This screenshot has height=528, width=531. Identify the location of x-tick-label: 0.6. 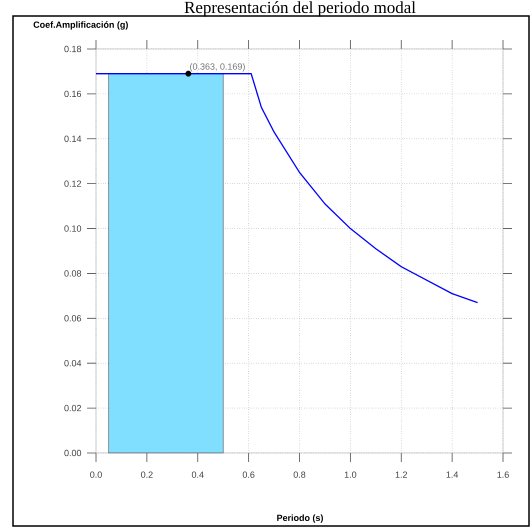
(248, 475).